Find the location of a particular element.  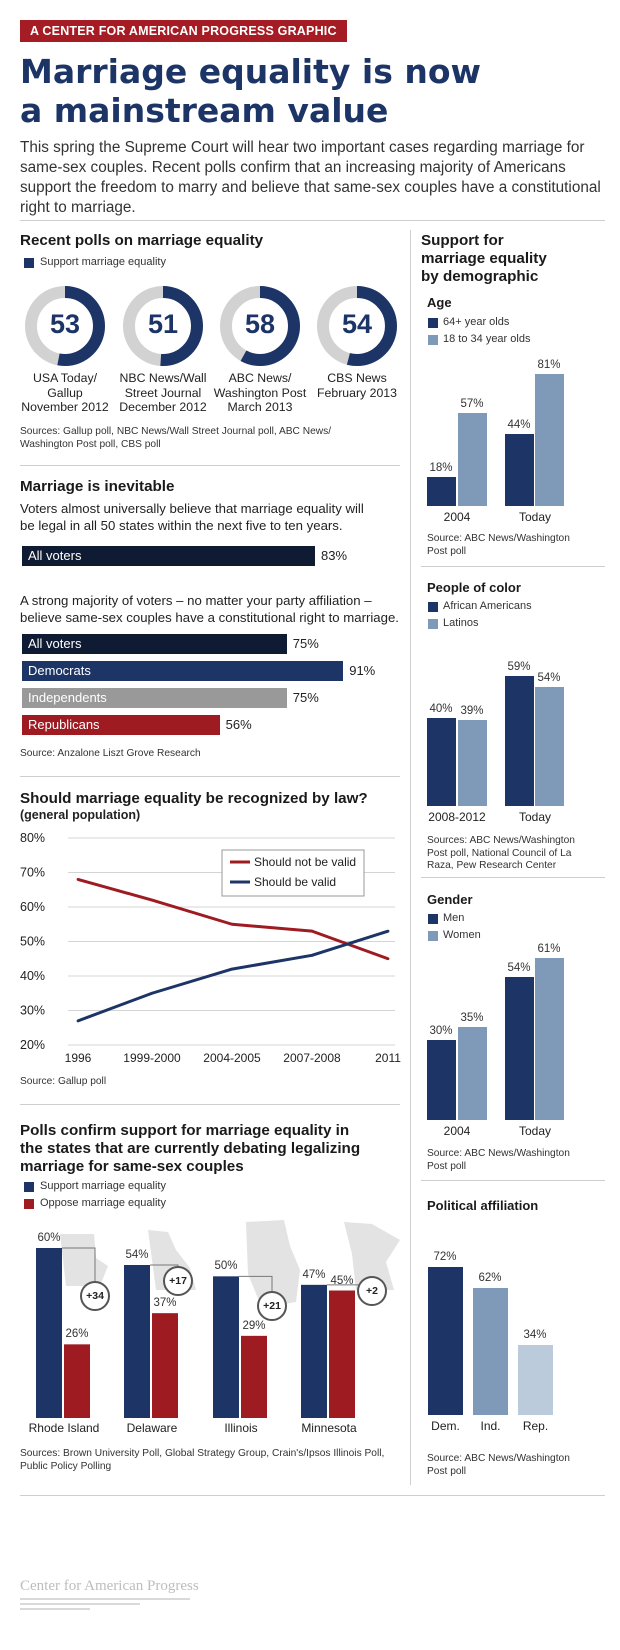

bar-all-voters: All voters is located at coordinates (154, 644).